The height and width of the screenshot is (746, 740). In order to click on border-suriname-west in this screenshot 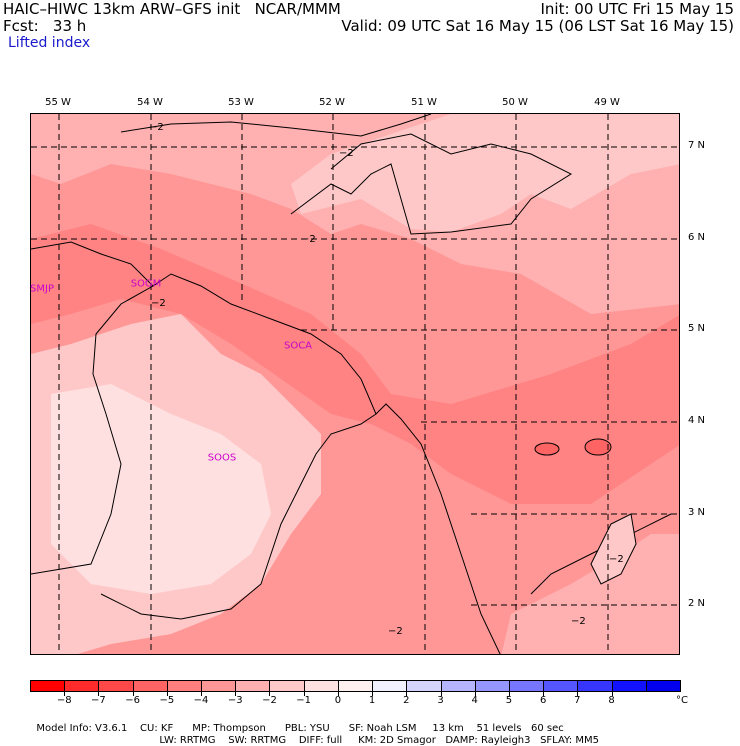, I will do `click(92, 430)`.